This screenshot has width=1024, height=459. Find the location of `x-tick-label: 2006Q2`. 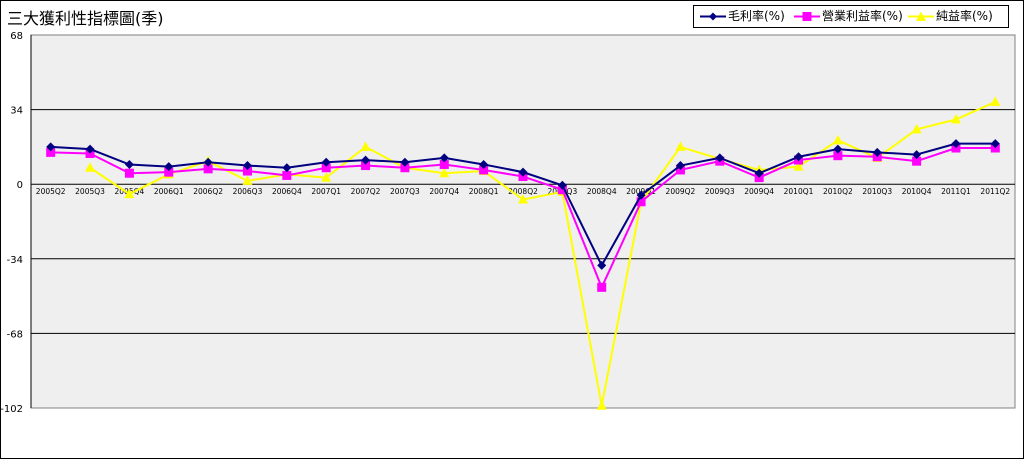

x-tick-label: 2006Q2 is located at coordinates (208, 191).